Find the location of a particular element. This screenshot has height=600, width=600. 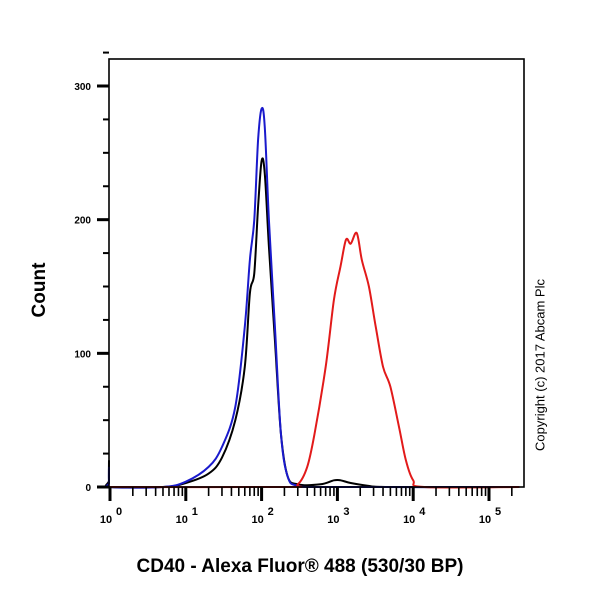

x-tick-exponent: 4 is located at coordinates (422, 512).